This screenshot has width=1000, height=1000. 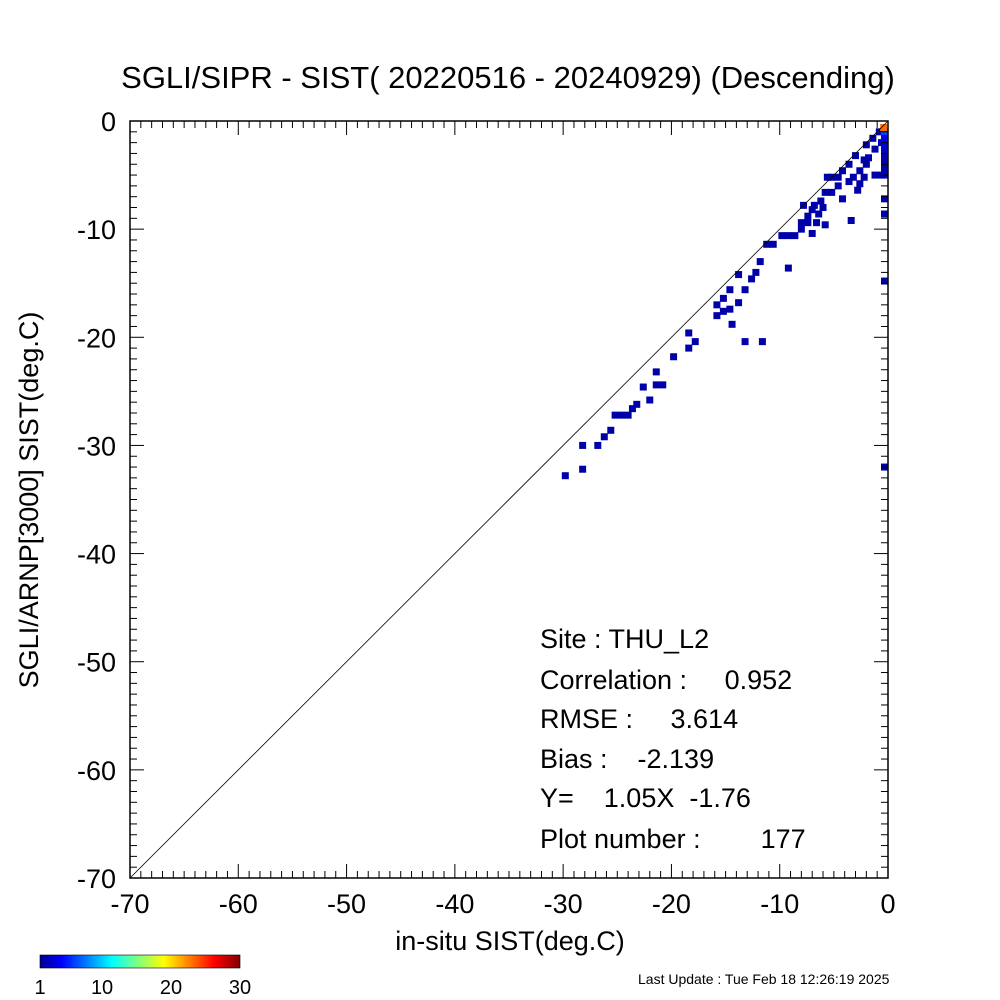 What do you see at coordinates (240, 988) in the screenshot?
I see `colorbar-tick-label: 30` at bounding box center [240, 988].